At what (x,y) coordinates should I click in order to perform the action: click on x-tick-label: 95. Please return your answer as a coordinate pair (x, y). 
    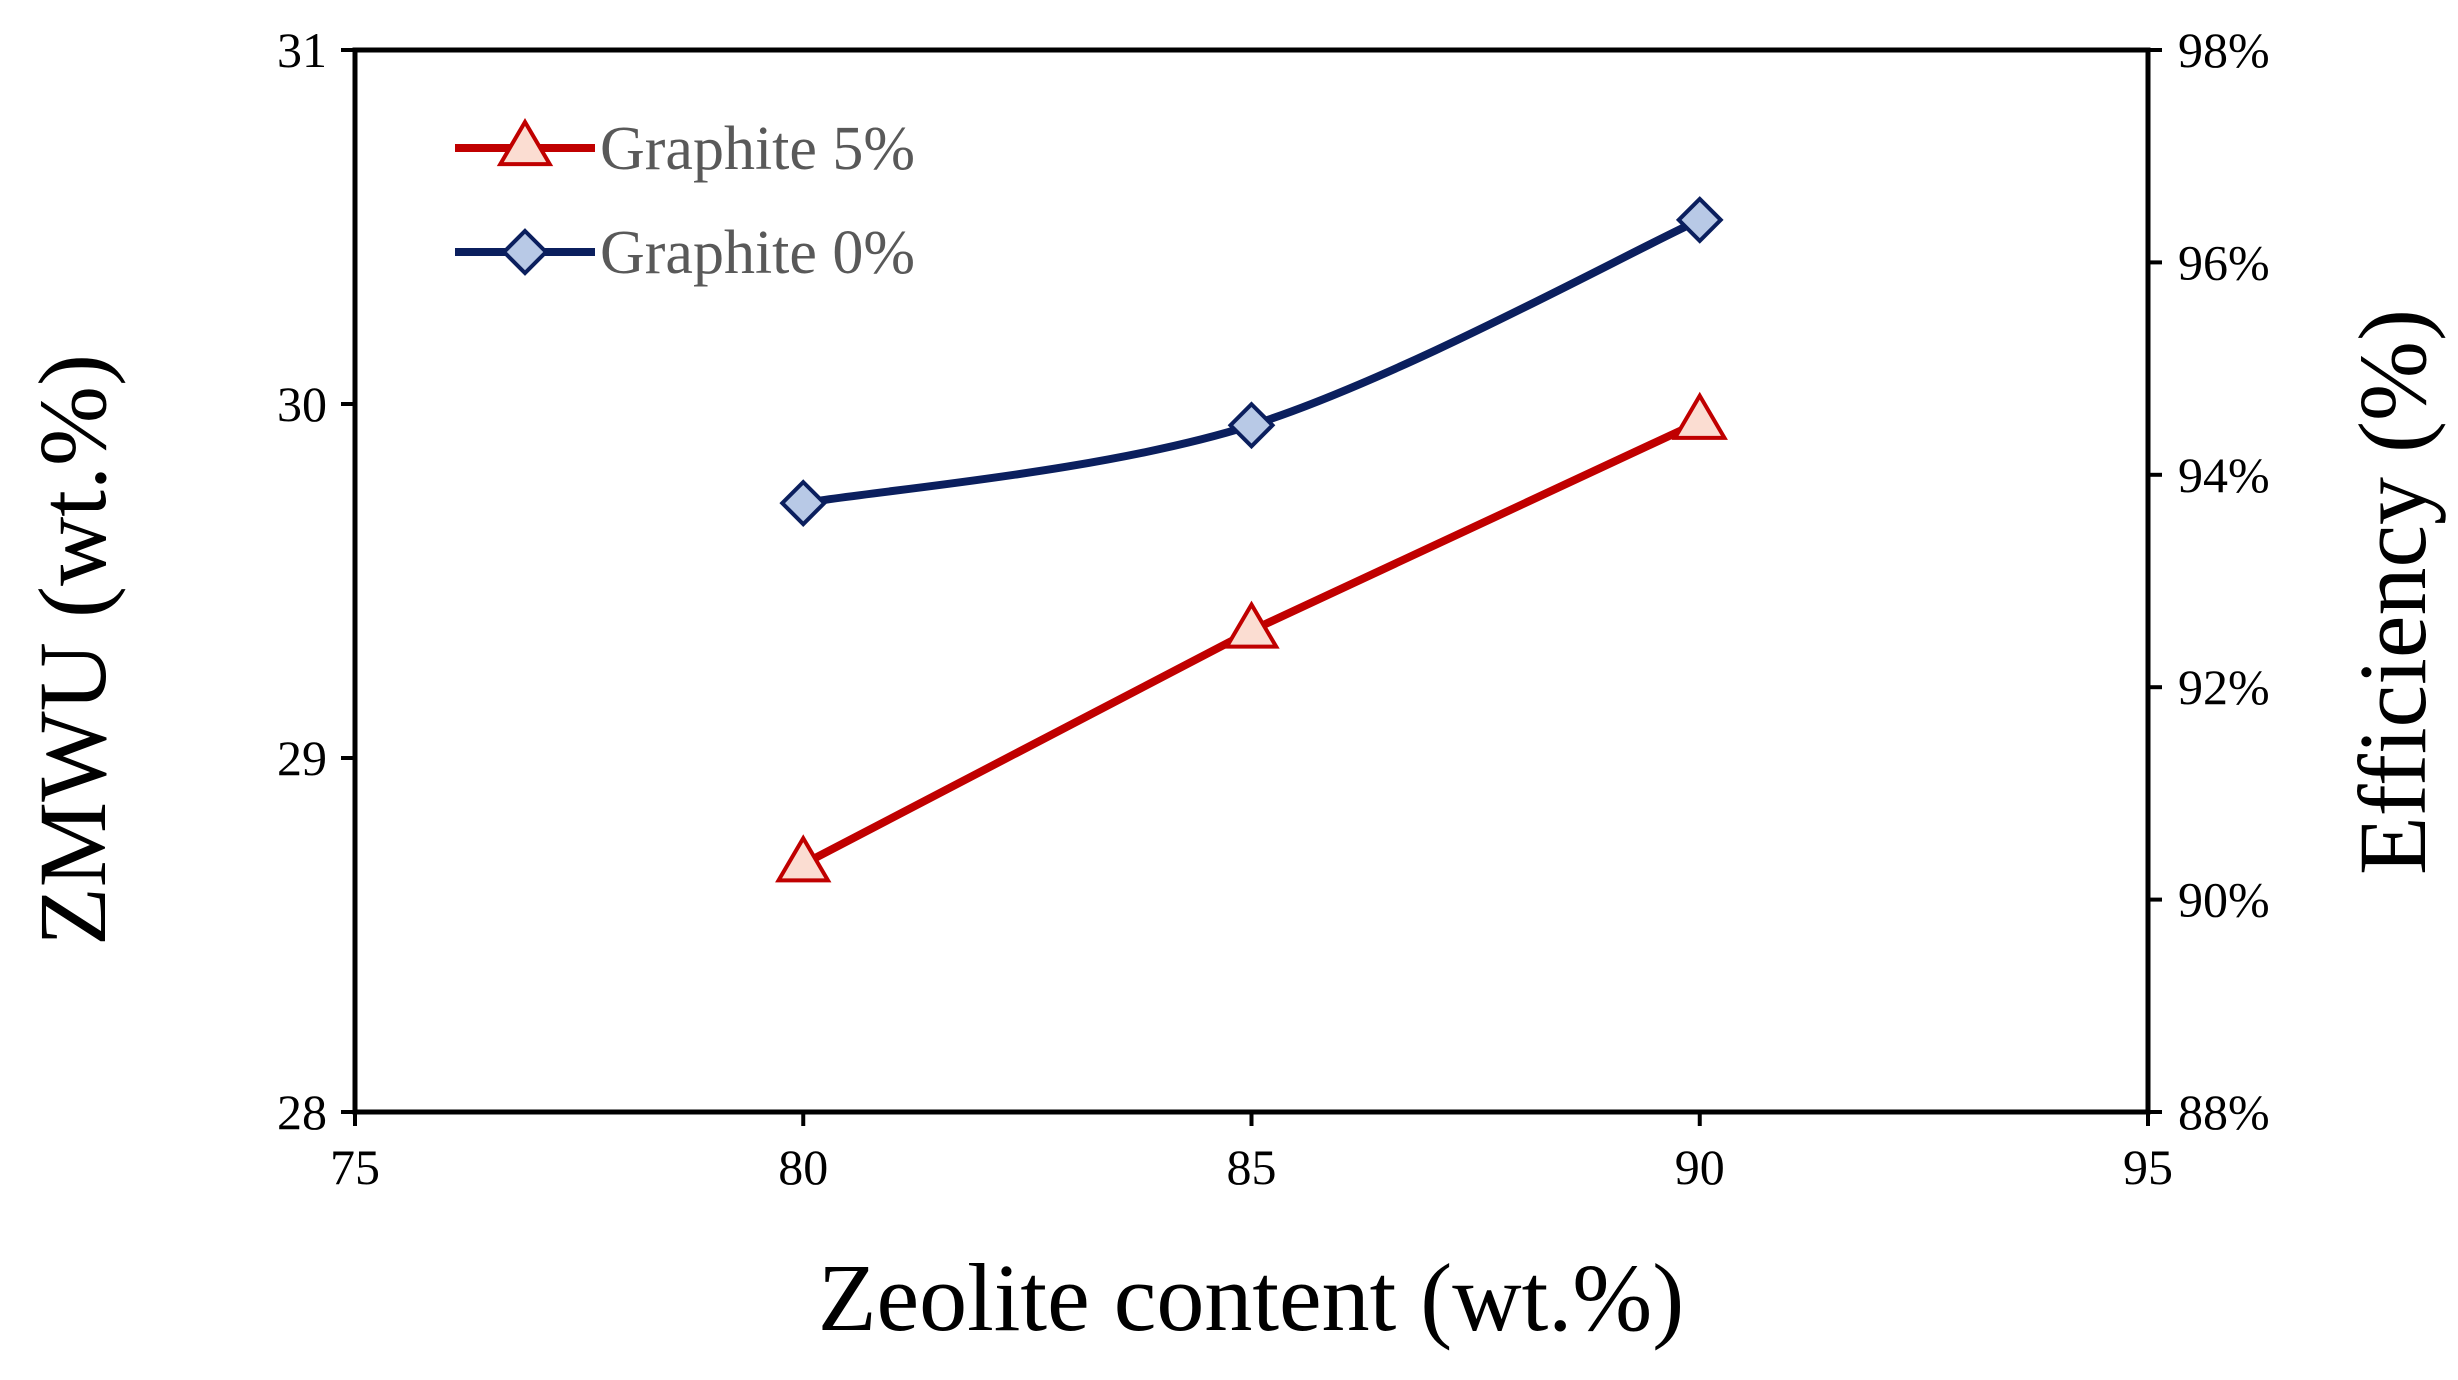
    Looking at the image, I should click on (2148, 1167).